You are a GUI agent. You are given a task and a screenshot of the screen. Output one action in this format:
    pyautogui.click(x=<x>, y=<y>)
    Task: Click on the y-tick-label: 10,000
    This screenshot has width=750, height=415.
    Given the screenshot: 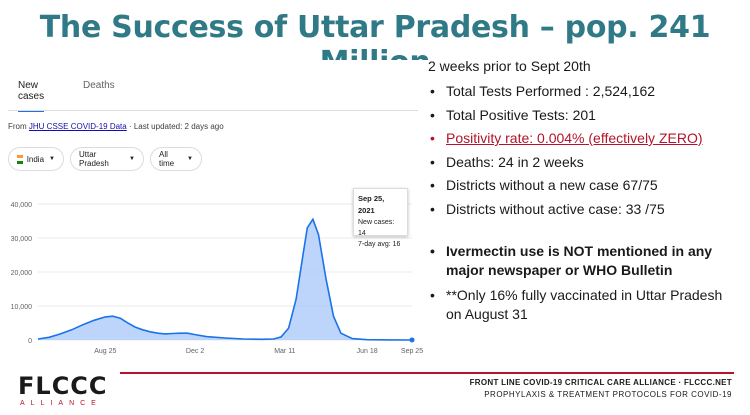 What is the action you would take?
    pyautogui.click(x=22, y=307)
    